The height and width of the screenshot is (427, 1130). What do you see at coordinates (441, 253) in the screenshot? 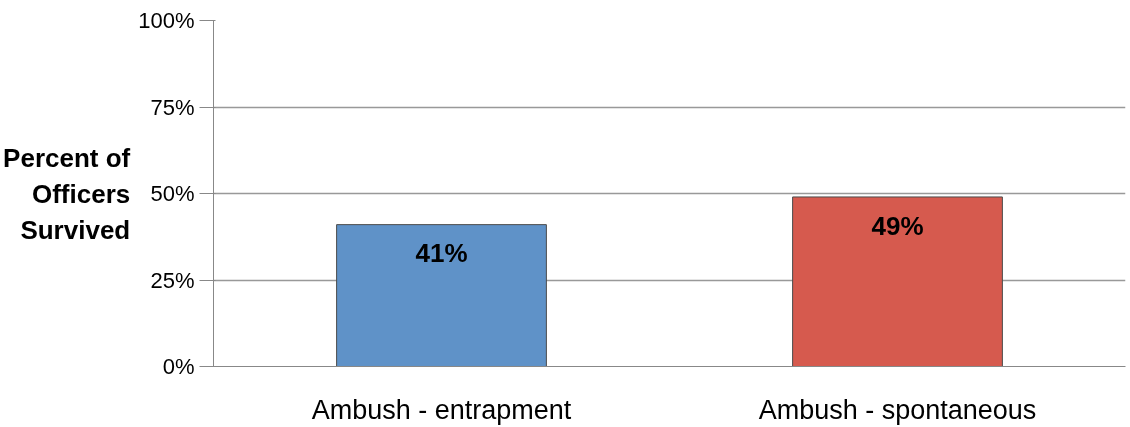
I see `data-label: 41%` at bounding box center [441, 253].